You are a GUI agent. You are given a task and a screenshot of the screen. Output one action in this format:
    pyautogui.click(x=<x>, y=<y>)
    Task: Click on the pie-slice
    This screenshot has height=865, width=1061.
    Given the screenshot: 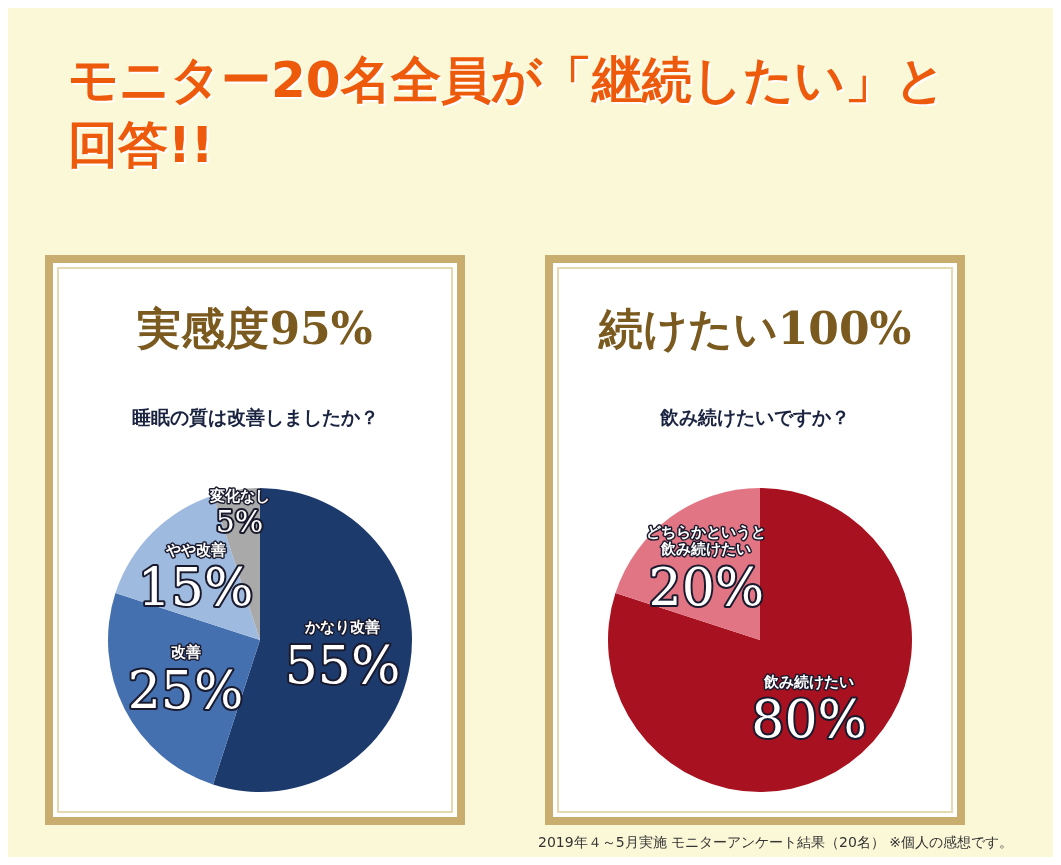 What is the action you would take?
    pyautogui.click(x=760, y=640)
    